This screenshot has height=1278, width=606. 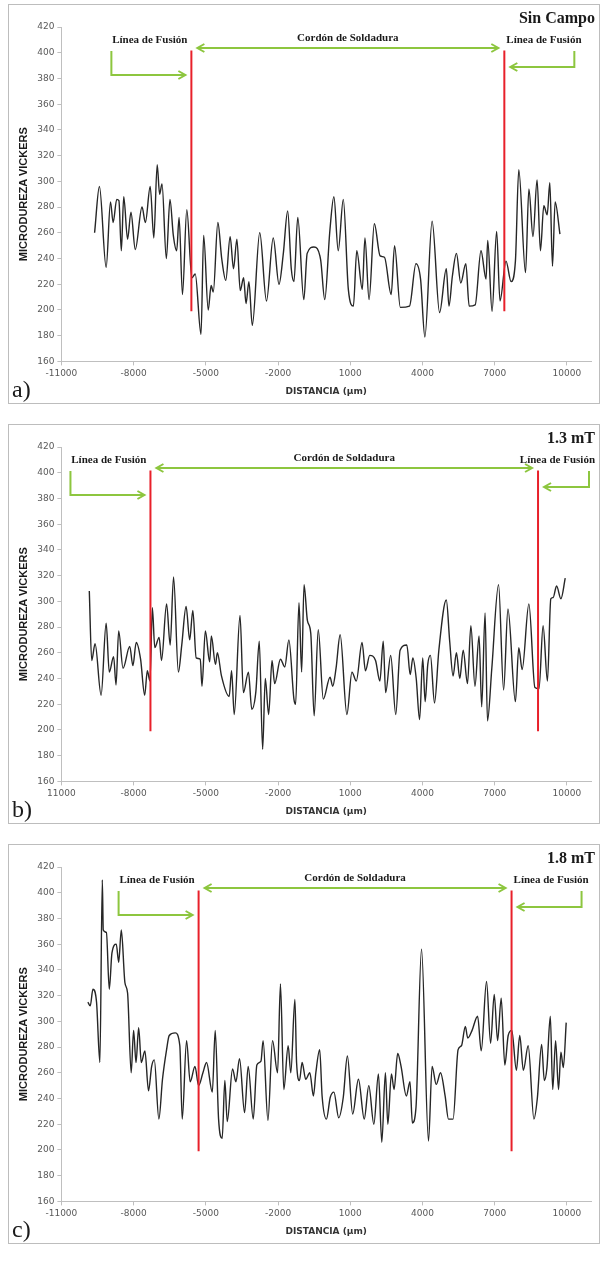 What do you see at coordinates (61, 793) in the screenshot?
I see `x-tick-label: 11000` at bounding box center [61, 793].